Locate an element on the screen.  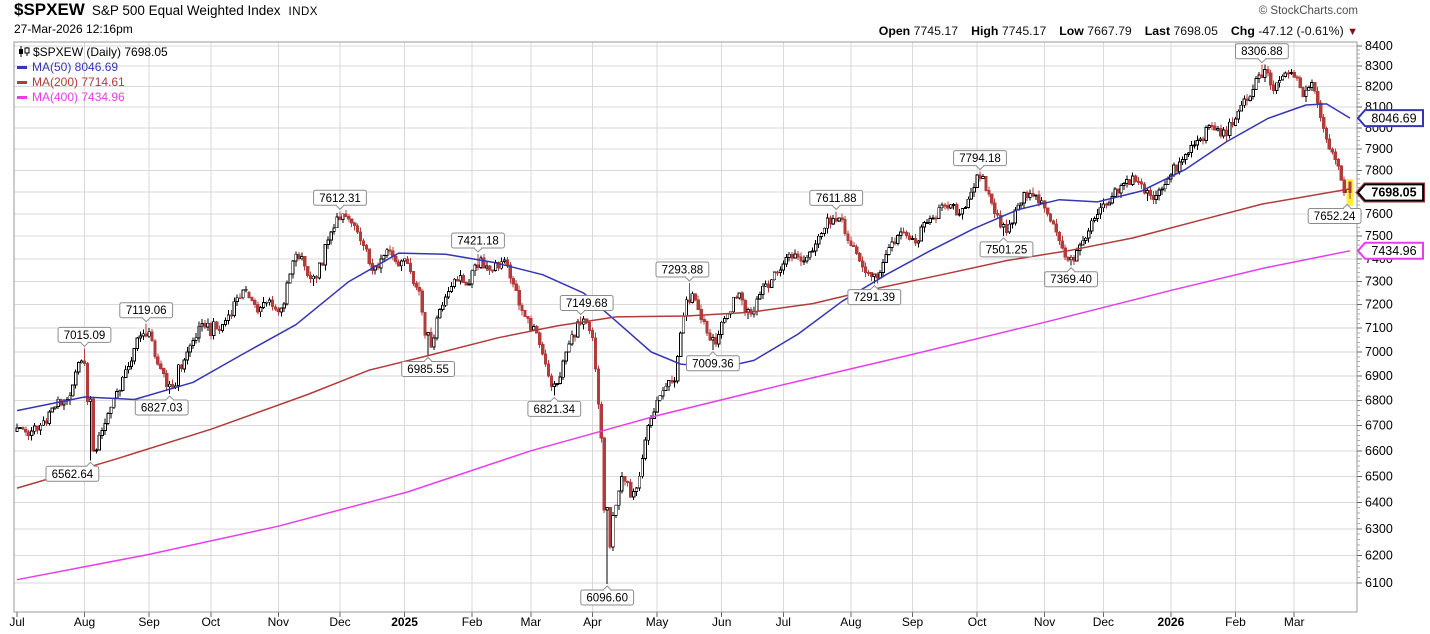
y-axis-label: 6900 is located at coordinates (1379, 376).